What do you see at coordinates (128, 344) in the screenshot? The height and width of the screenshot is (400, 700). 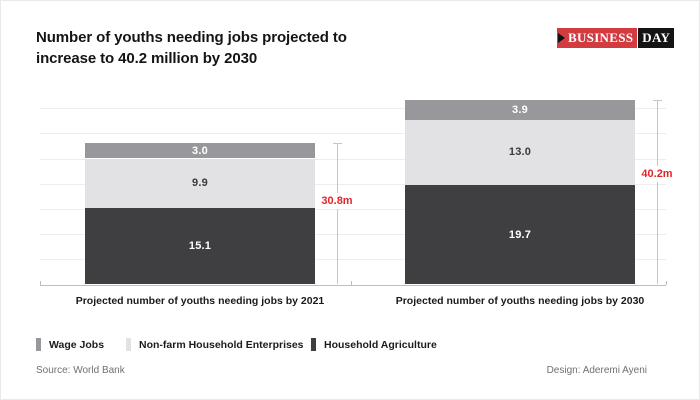 I see `legend-swatch-nonfarm` at bounding box center [128, 344].